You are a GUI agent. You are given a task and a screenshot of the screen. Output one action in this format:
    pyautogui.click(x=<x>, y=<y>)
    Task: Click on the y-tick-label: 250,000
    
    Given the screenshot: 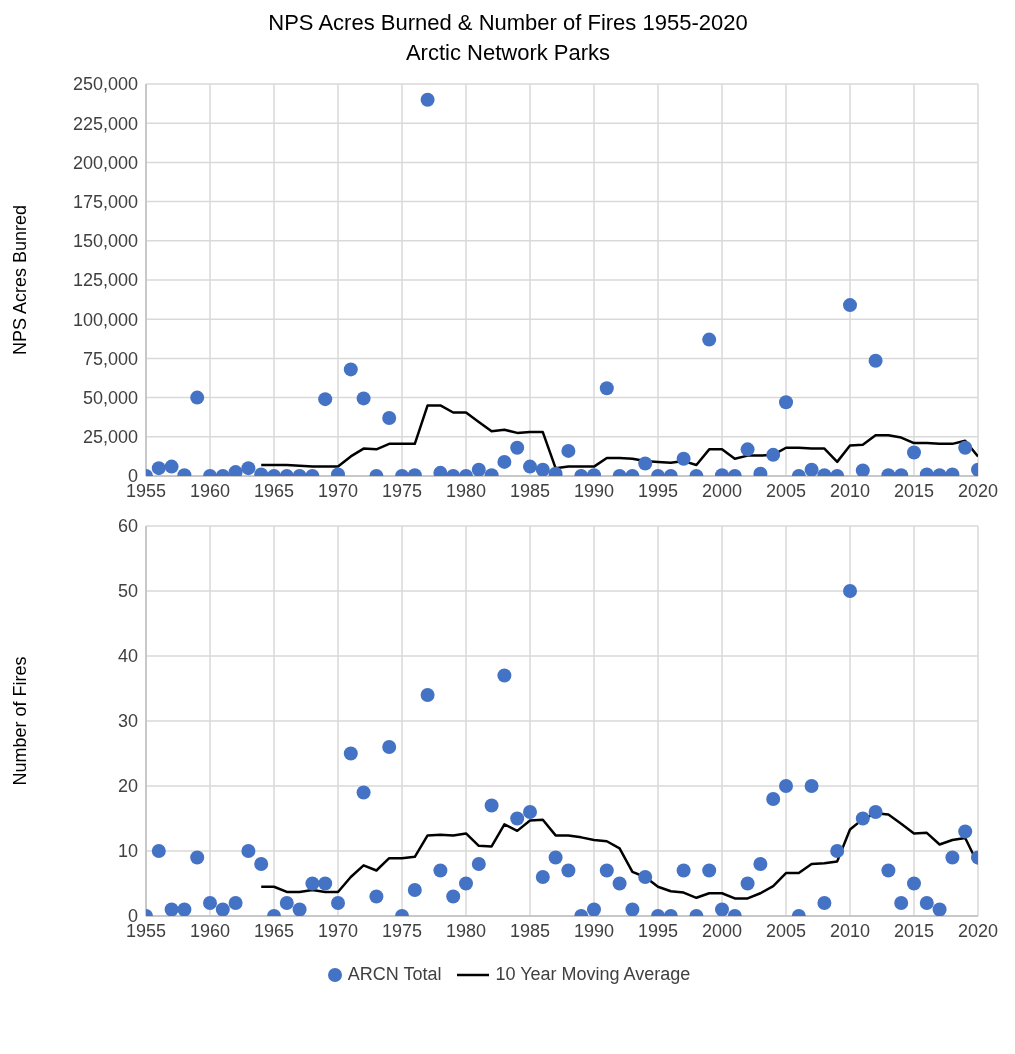 What is the action you would take?
    pyautogui.click(x=105, y=84)
    